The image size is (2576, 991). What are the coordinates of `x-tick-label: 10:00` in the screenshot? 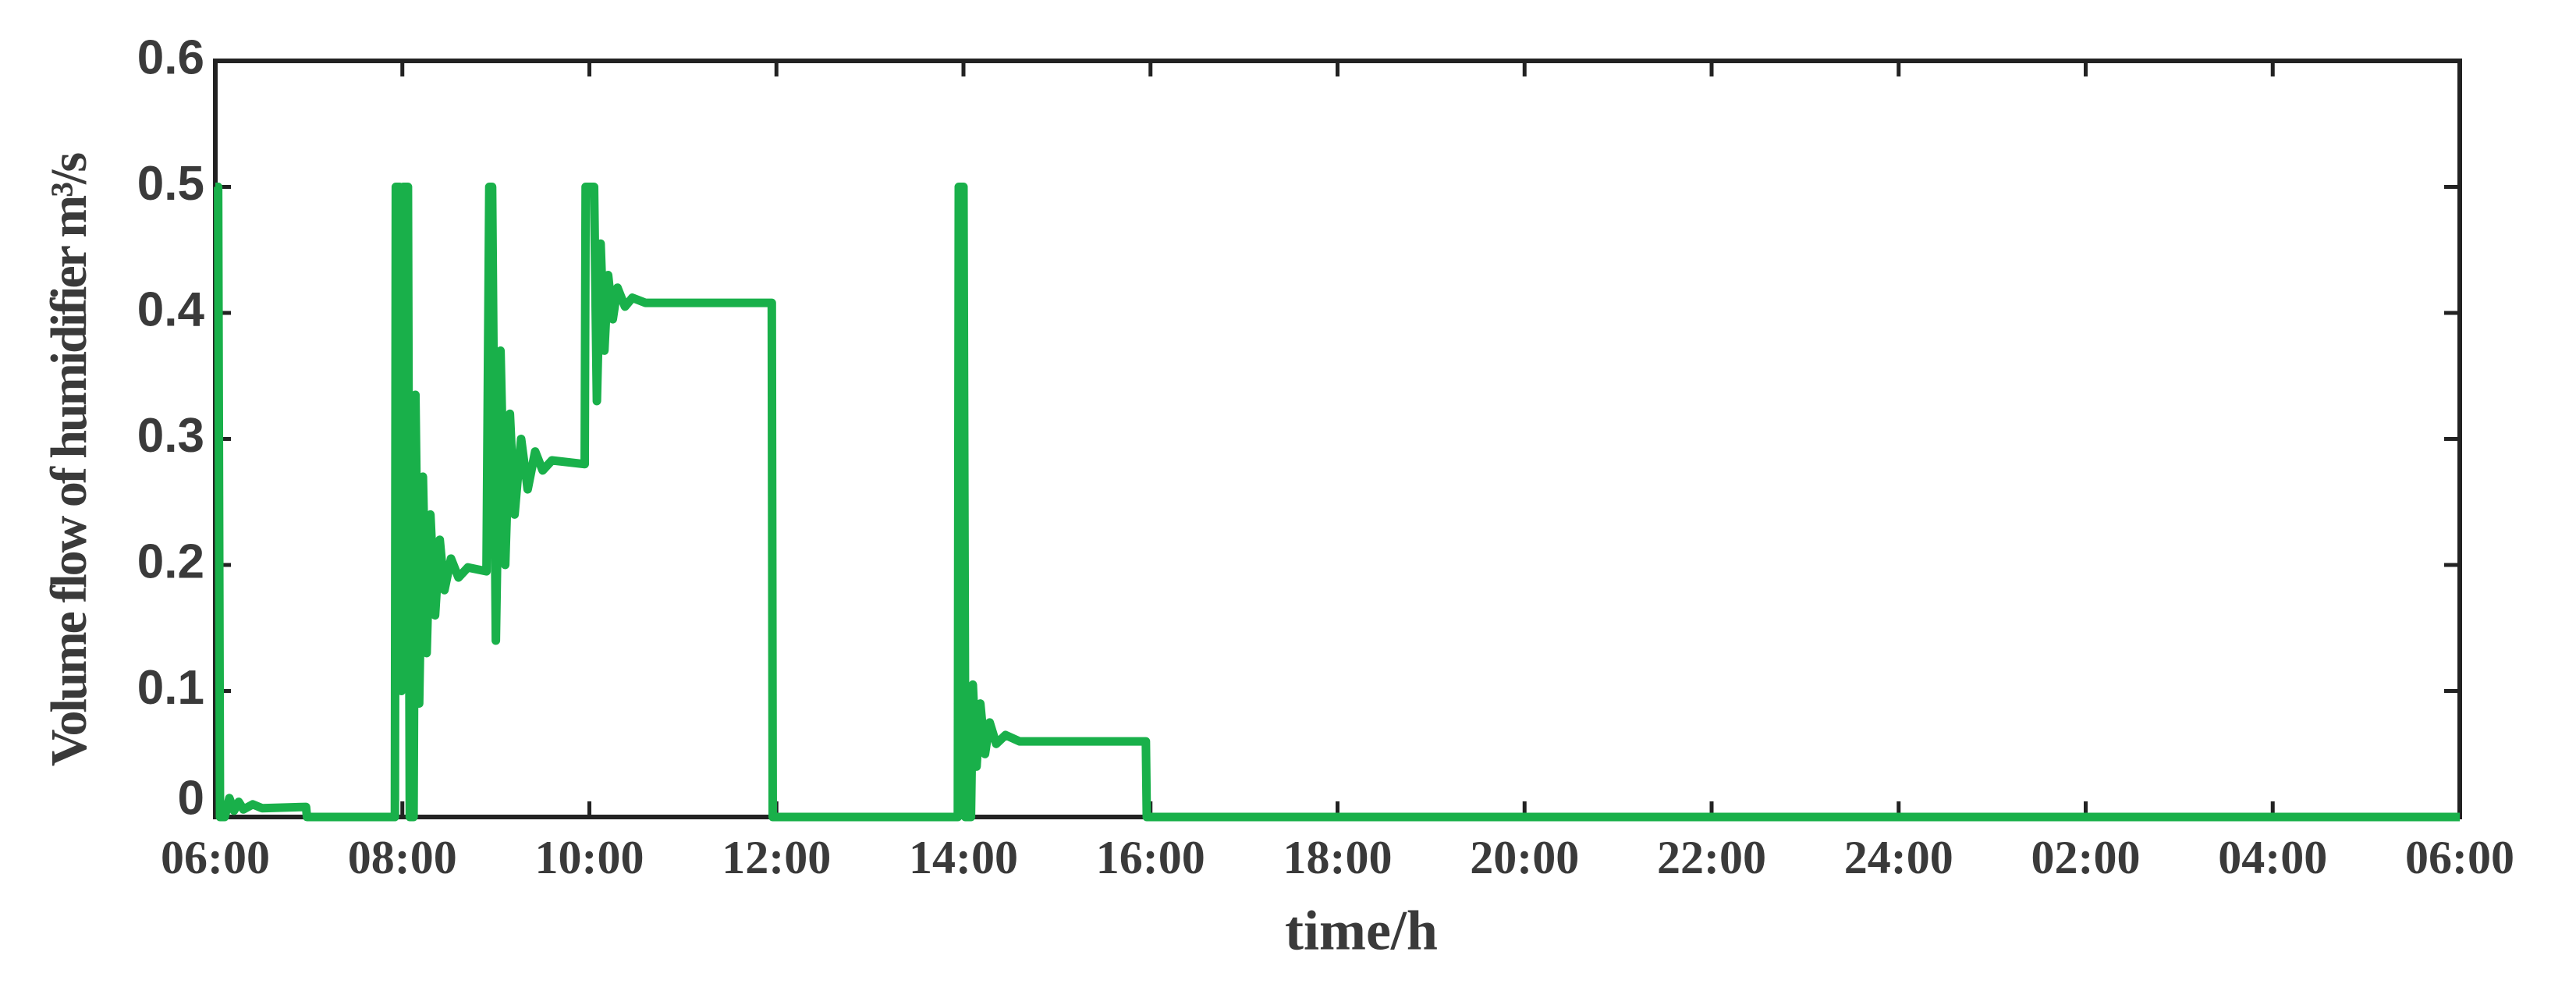 It's located at (589, 857).